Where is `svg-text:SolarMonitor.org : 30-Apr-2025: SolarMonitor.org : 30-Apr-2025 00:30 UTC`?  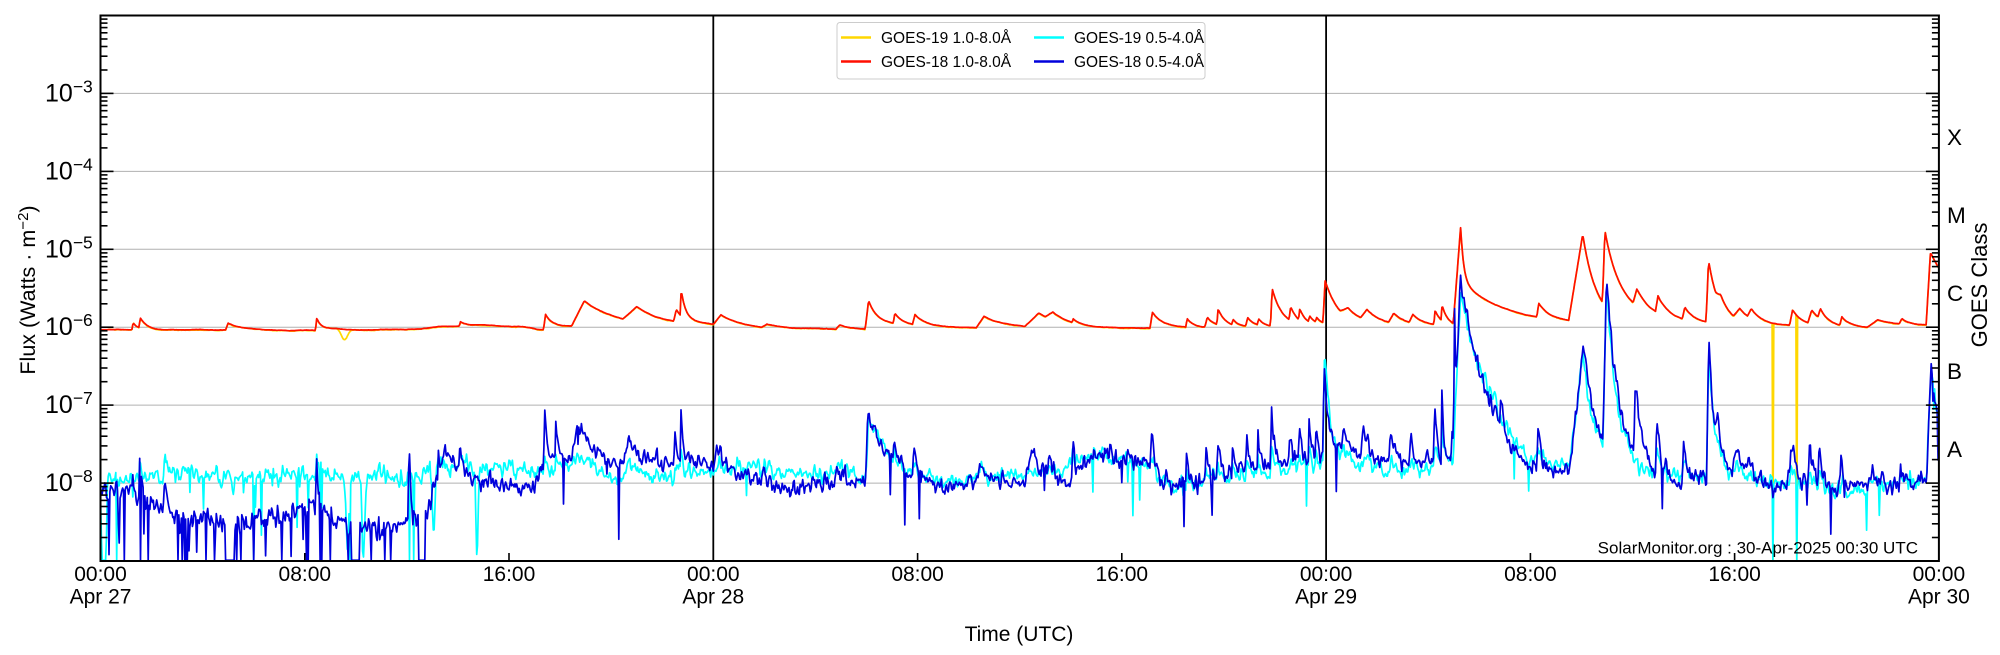 svg-text:SolarMonitor.org : 30-Apr-2025: SolarMonitor.org : 30-Apr-2025 00:30 UTC is located at coordinates (1758, 548).